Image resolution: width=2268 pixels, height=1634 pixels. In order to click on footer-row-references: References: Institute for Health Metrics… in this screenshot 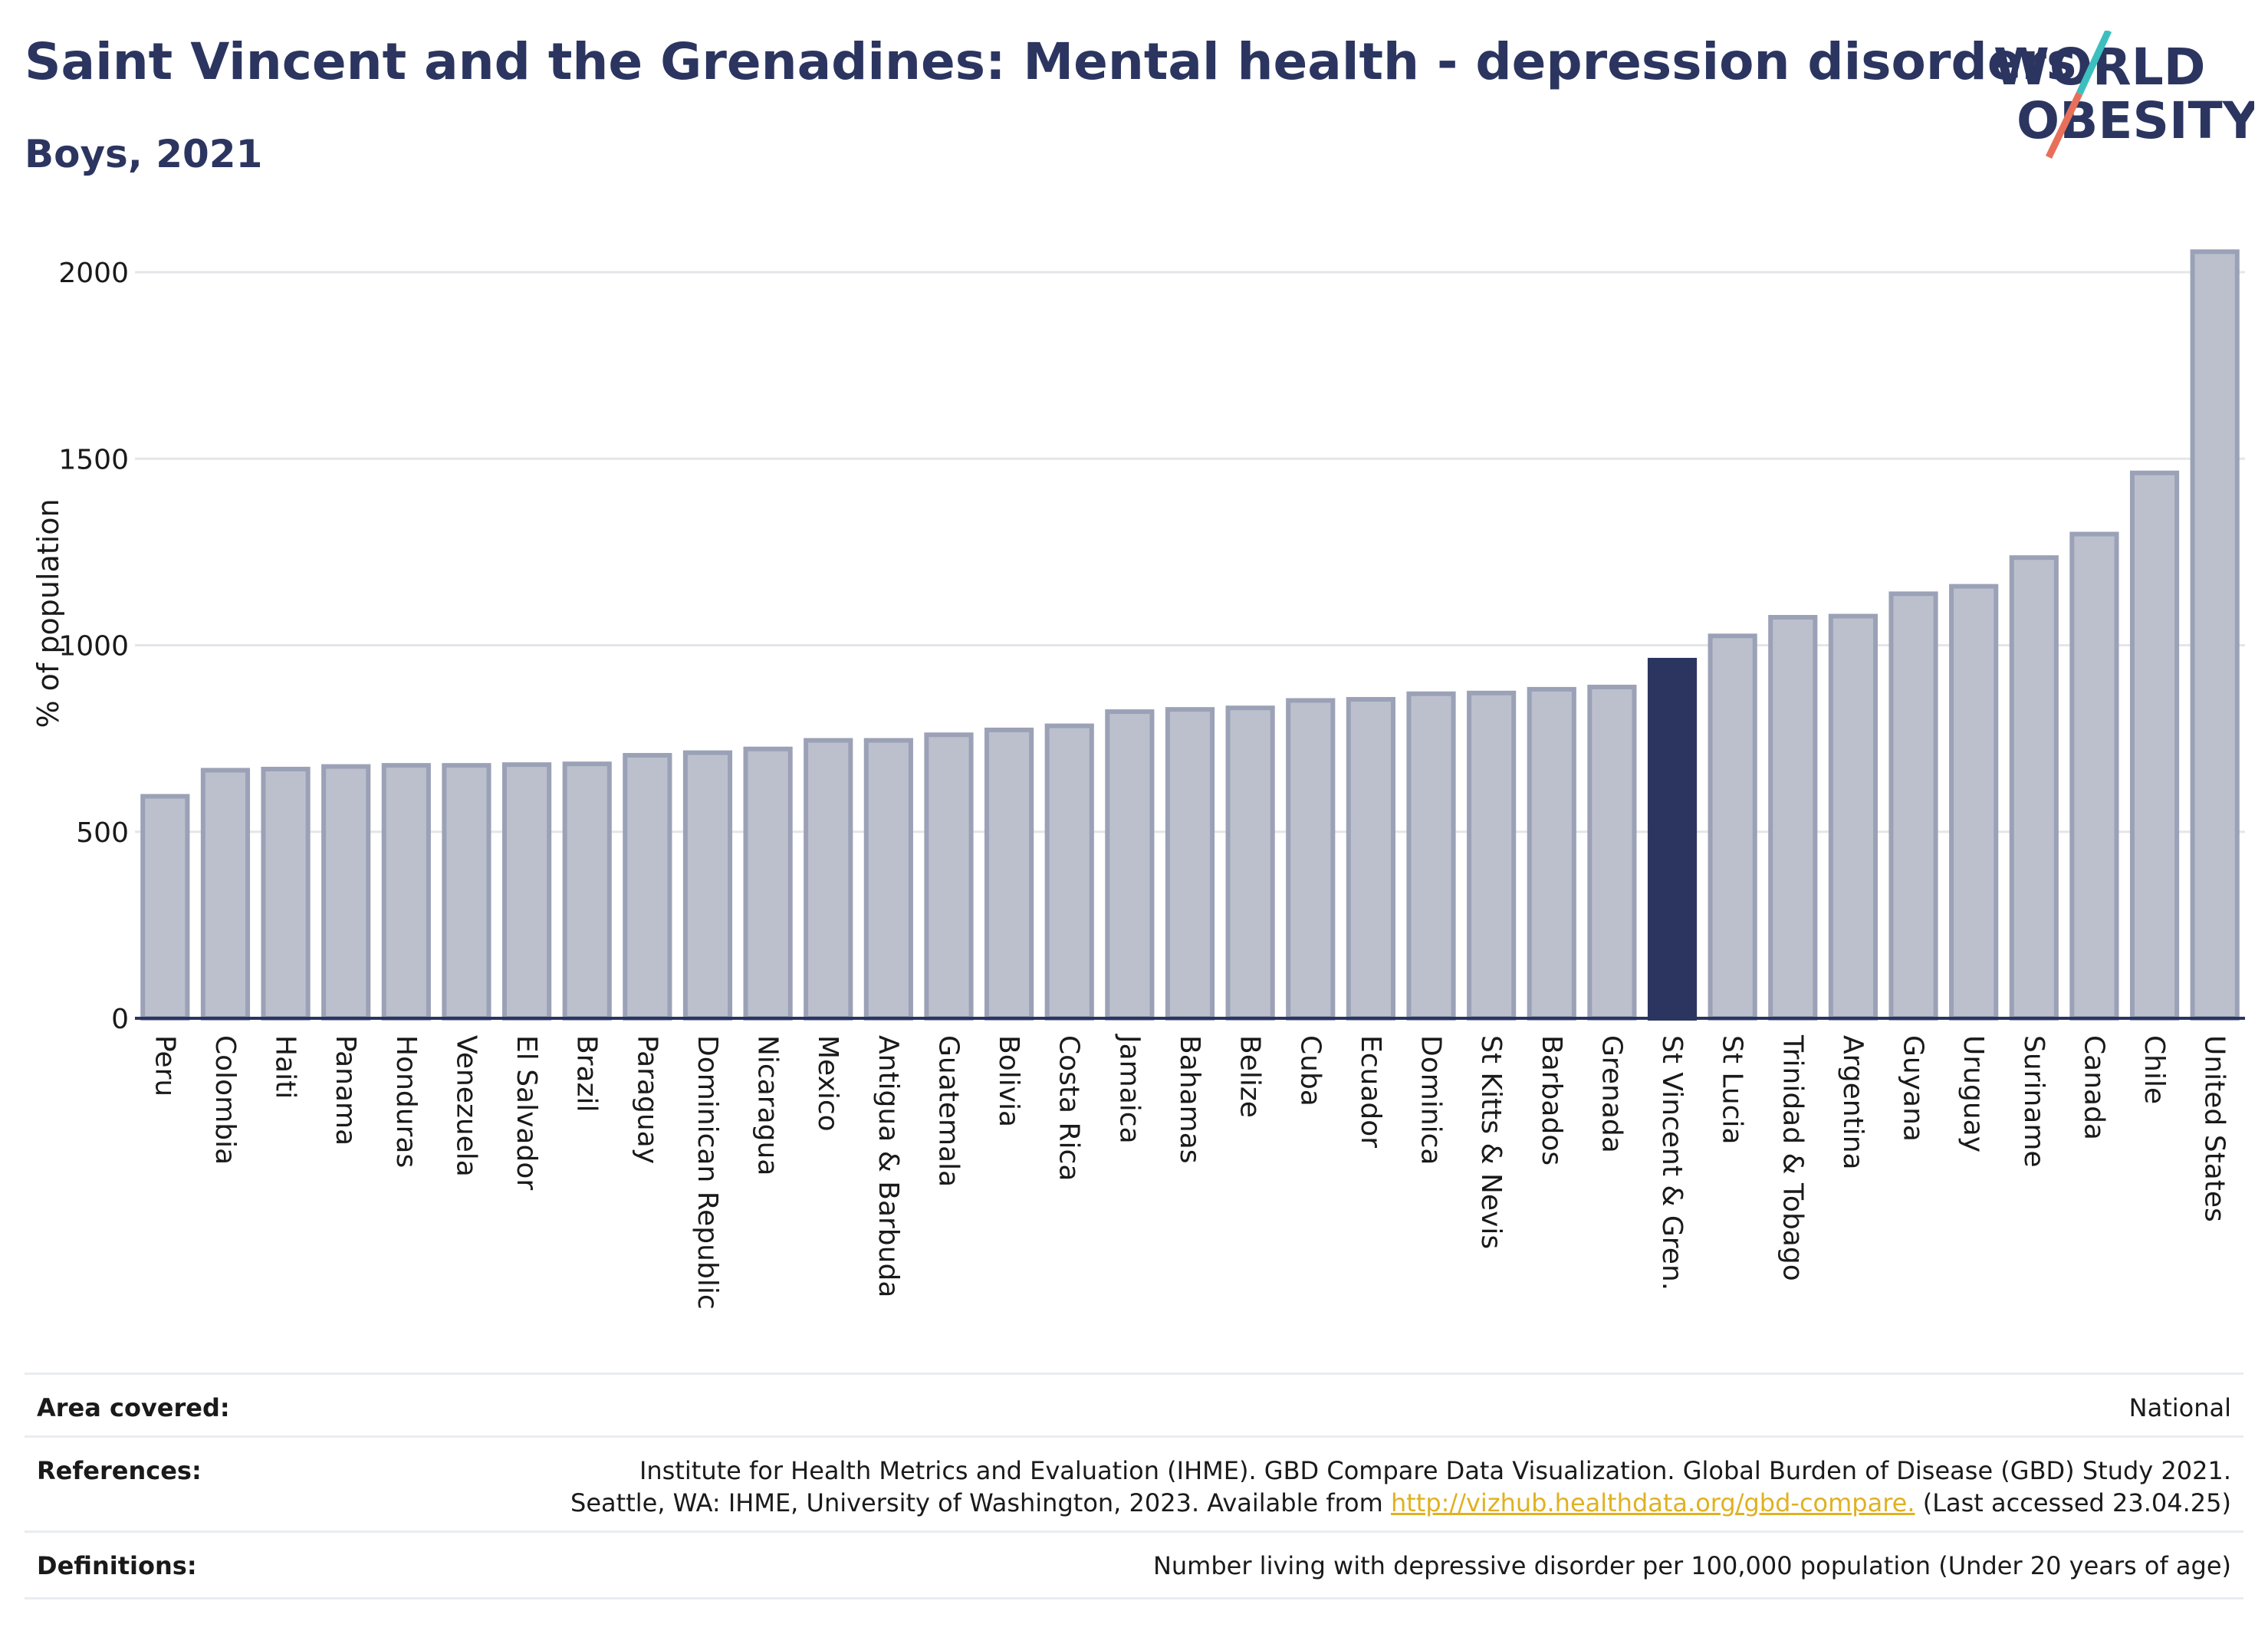, I will do `click(1134, 1484)`.